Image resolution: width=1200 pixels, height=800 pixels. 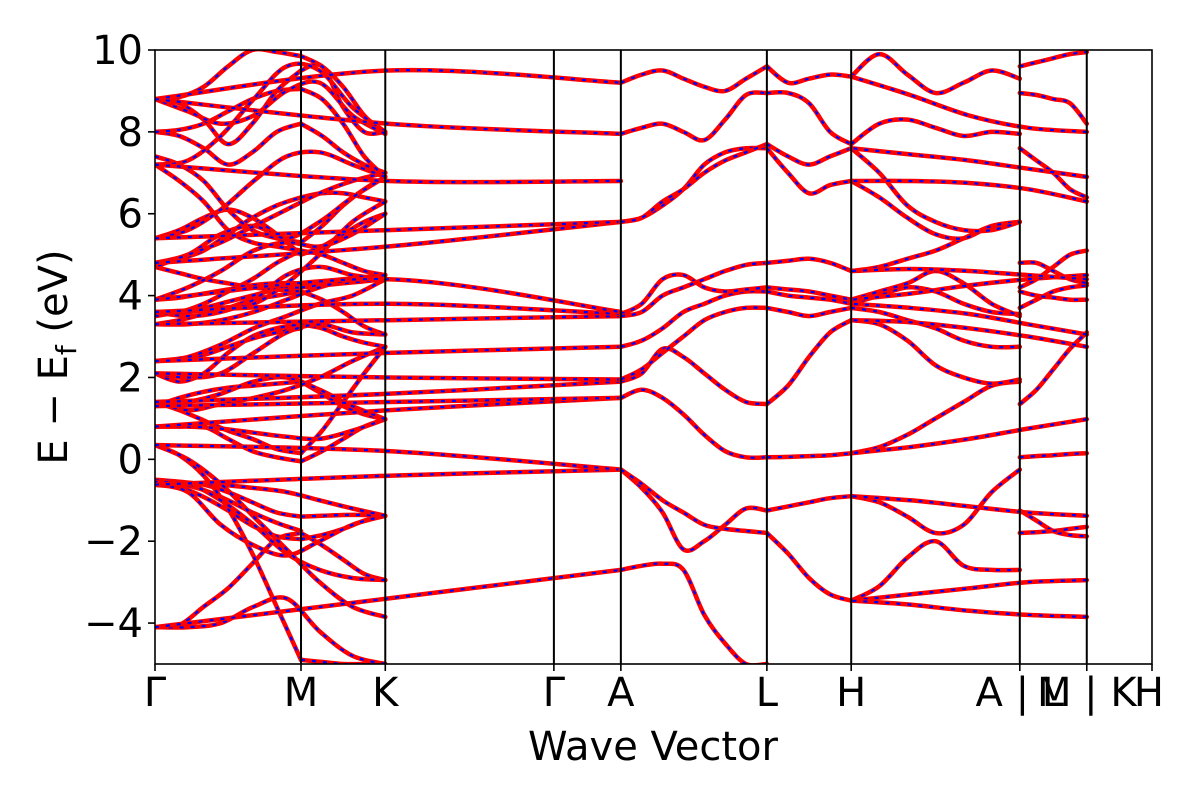 I want to click on y-axis-title-subscript: f, so click(x=66, y=349).